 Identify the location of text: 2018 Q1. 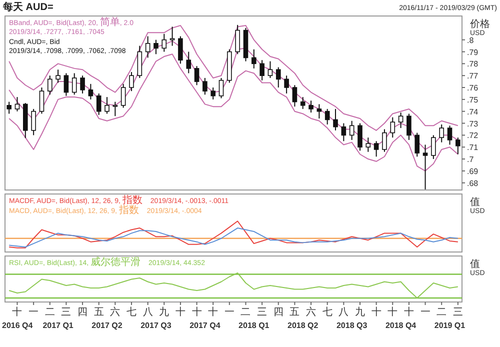
(254, 325).